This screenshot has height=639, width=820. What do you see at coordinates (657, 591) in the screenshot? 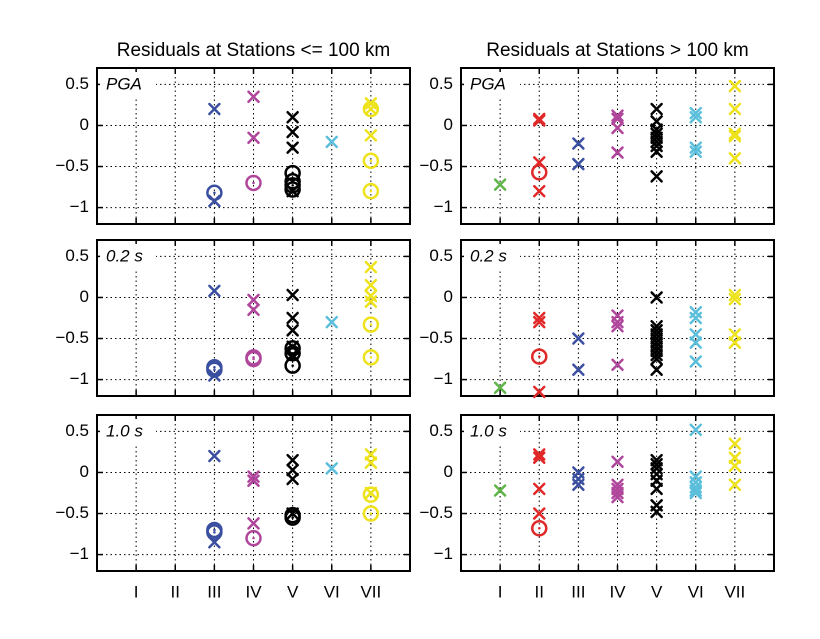
I see `x-tick-label: V` at bounding box center [657, 591].